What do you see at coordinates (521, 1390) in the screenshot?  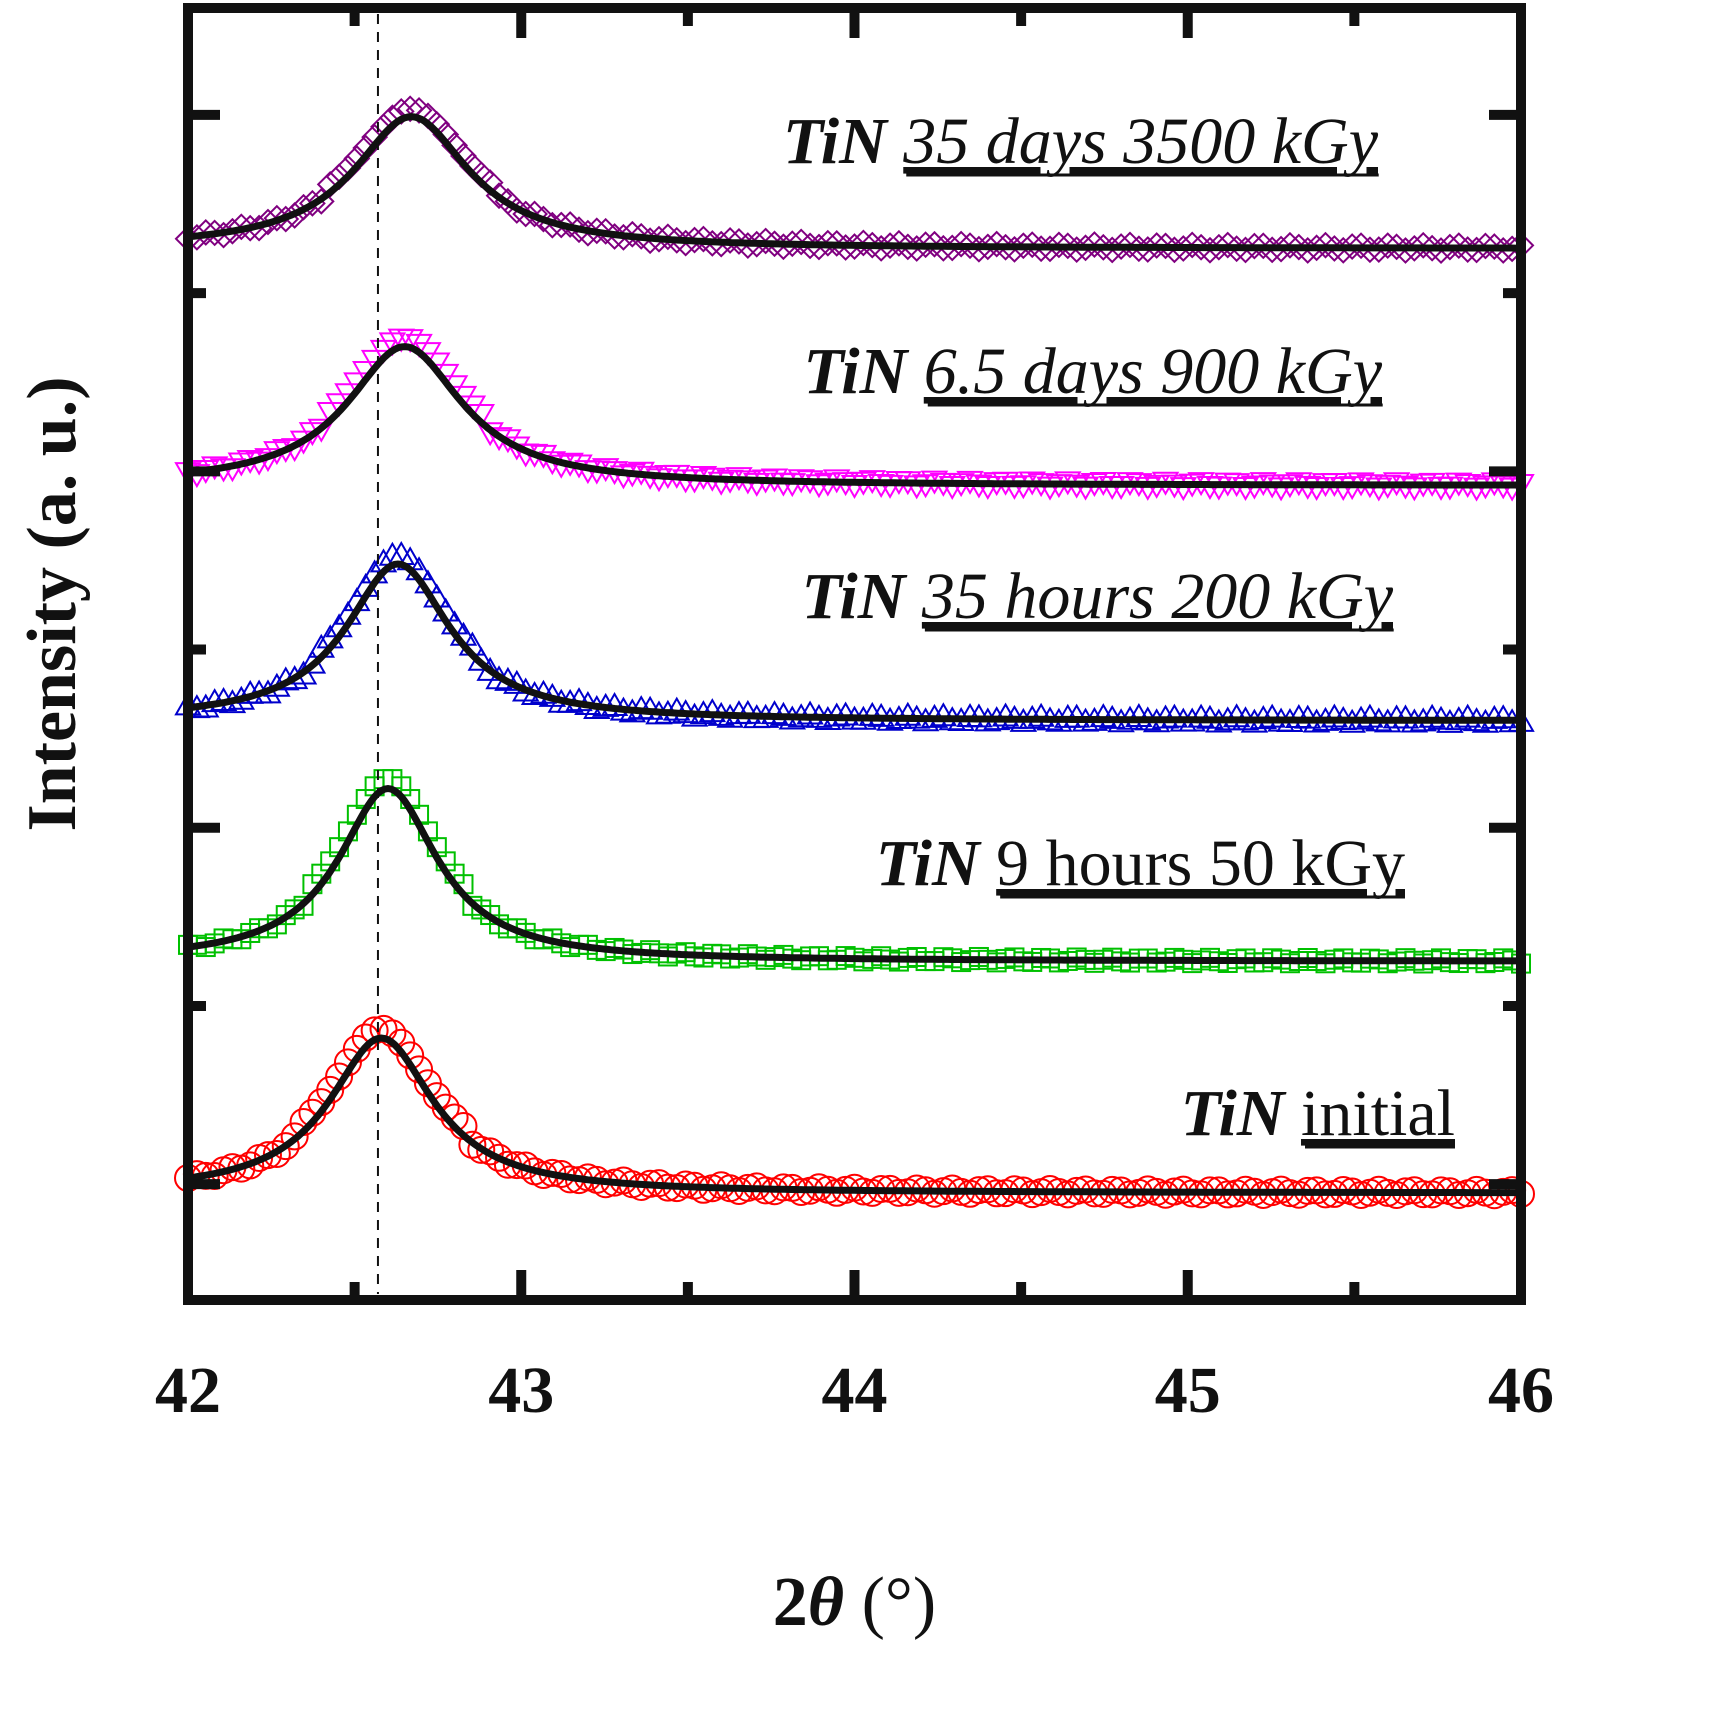 I see `x-tick-label: 43` at bounding box center [521, 1390].